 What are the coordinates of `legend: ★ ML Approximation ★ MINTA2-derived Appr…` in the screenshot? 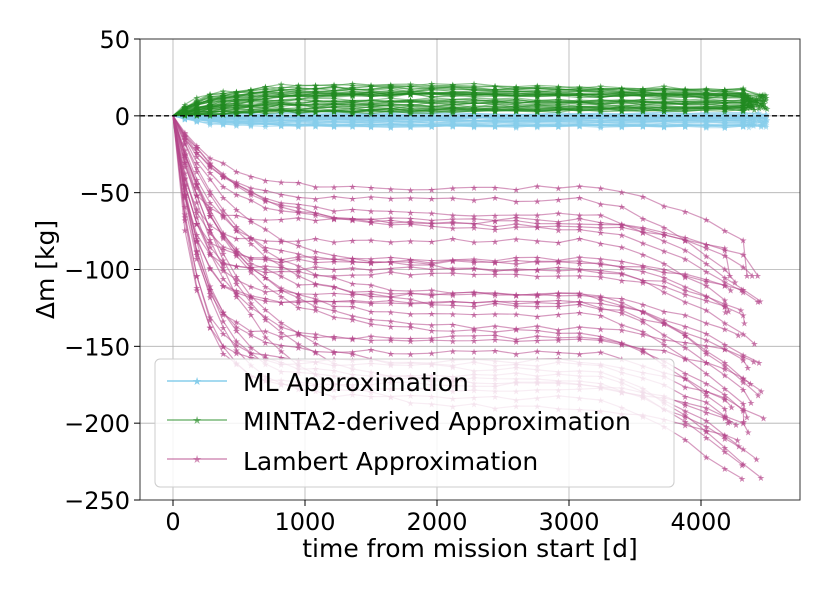 It's located at (414, 423).